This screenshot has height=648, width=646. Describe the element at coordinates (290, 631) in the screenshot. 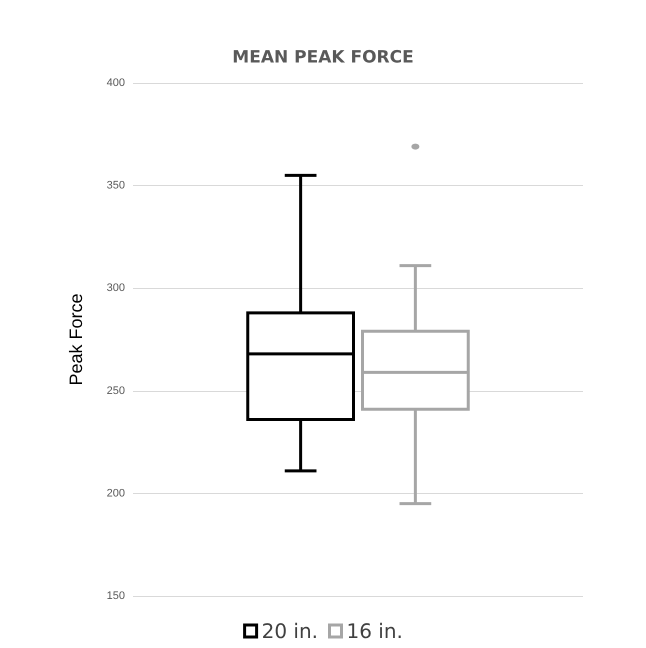

I see `legend-label: 20 in.` at that location.